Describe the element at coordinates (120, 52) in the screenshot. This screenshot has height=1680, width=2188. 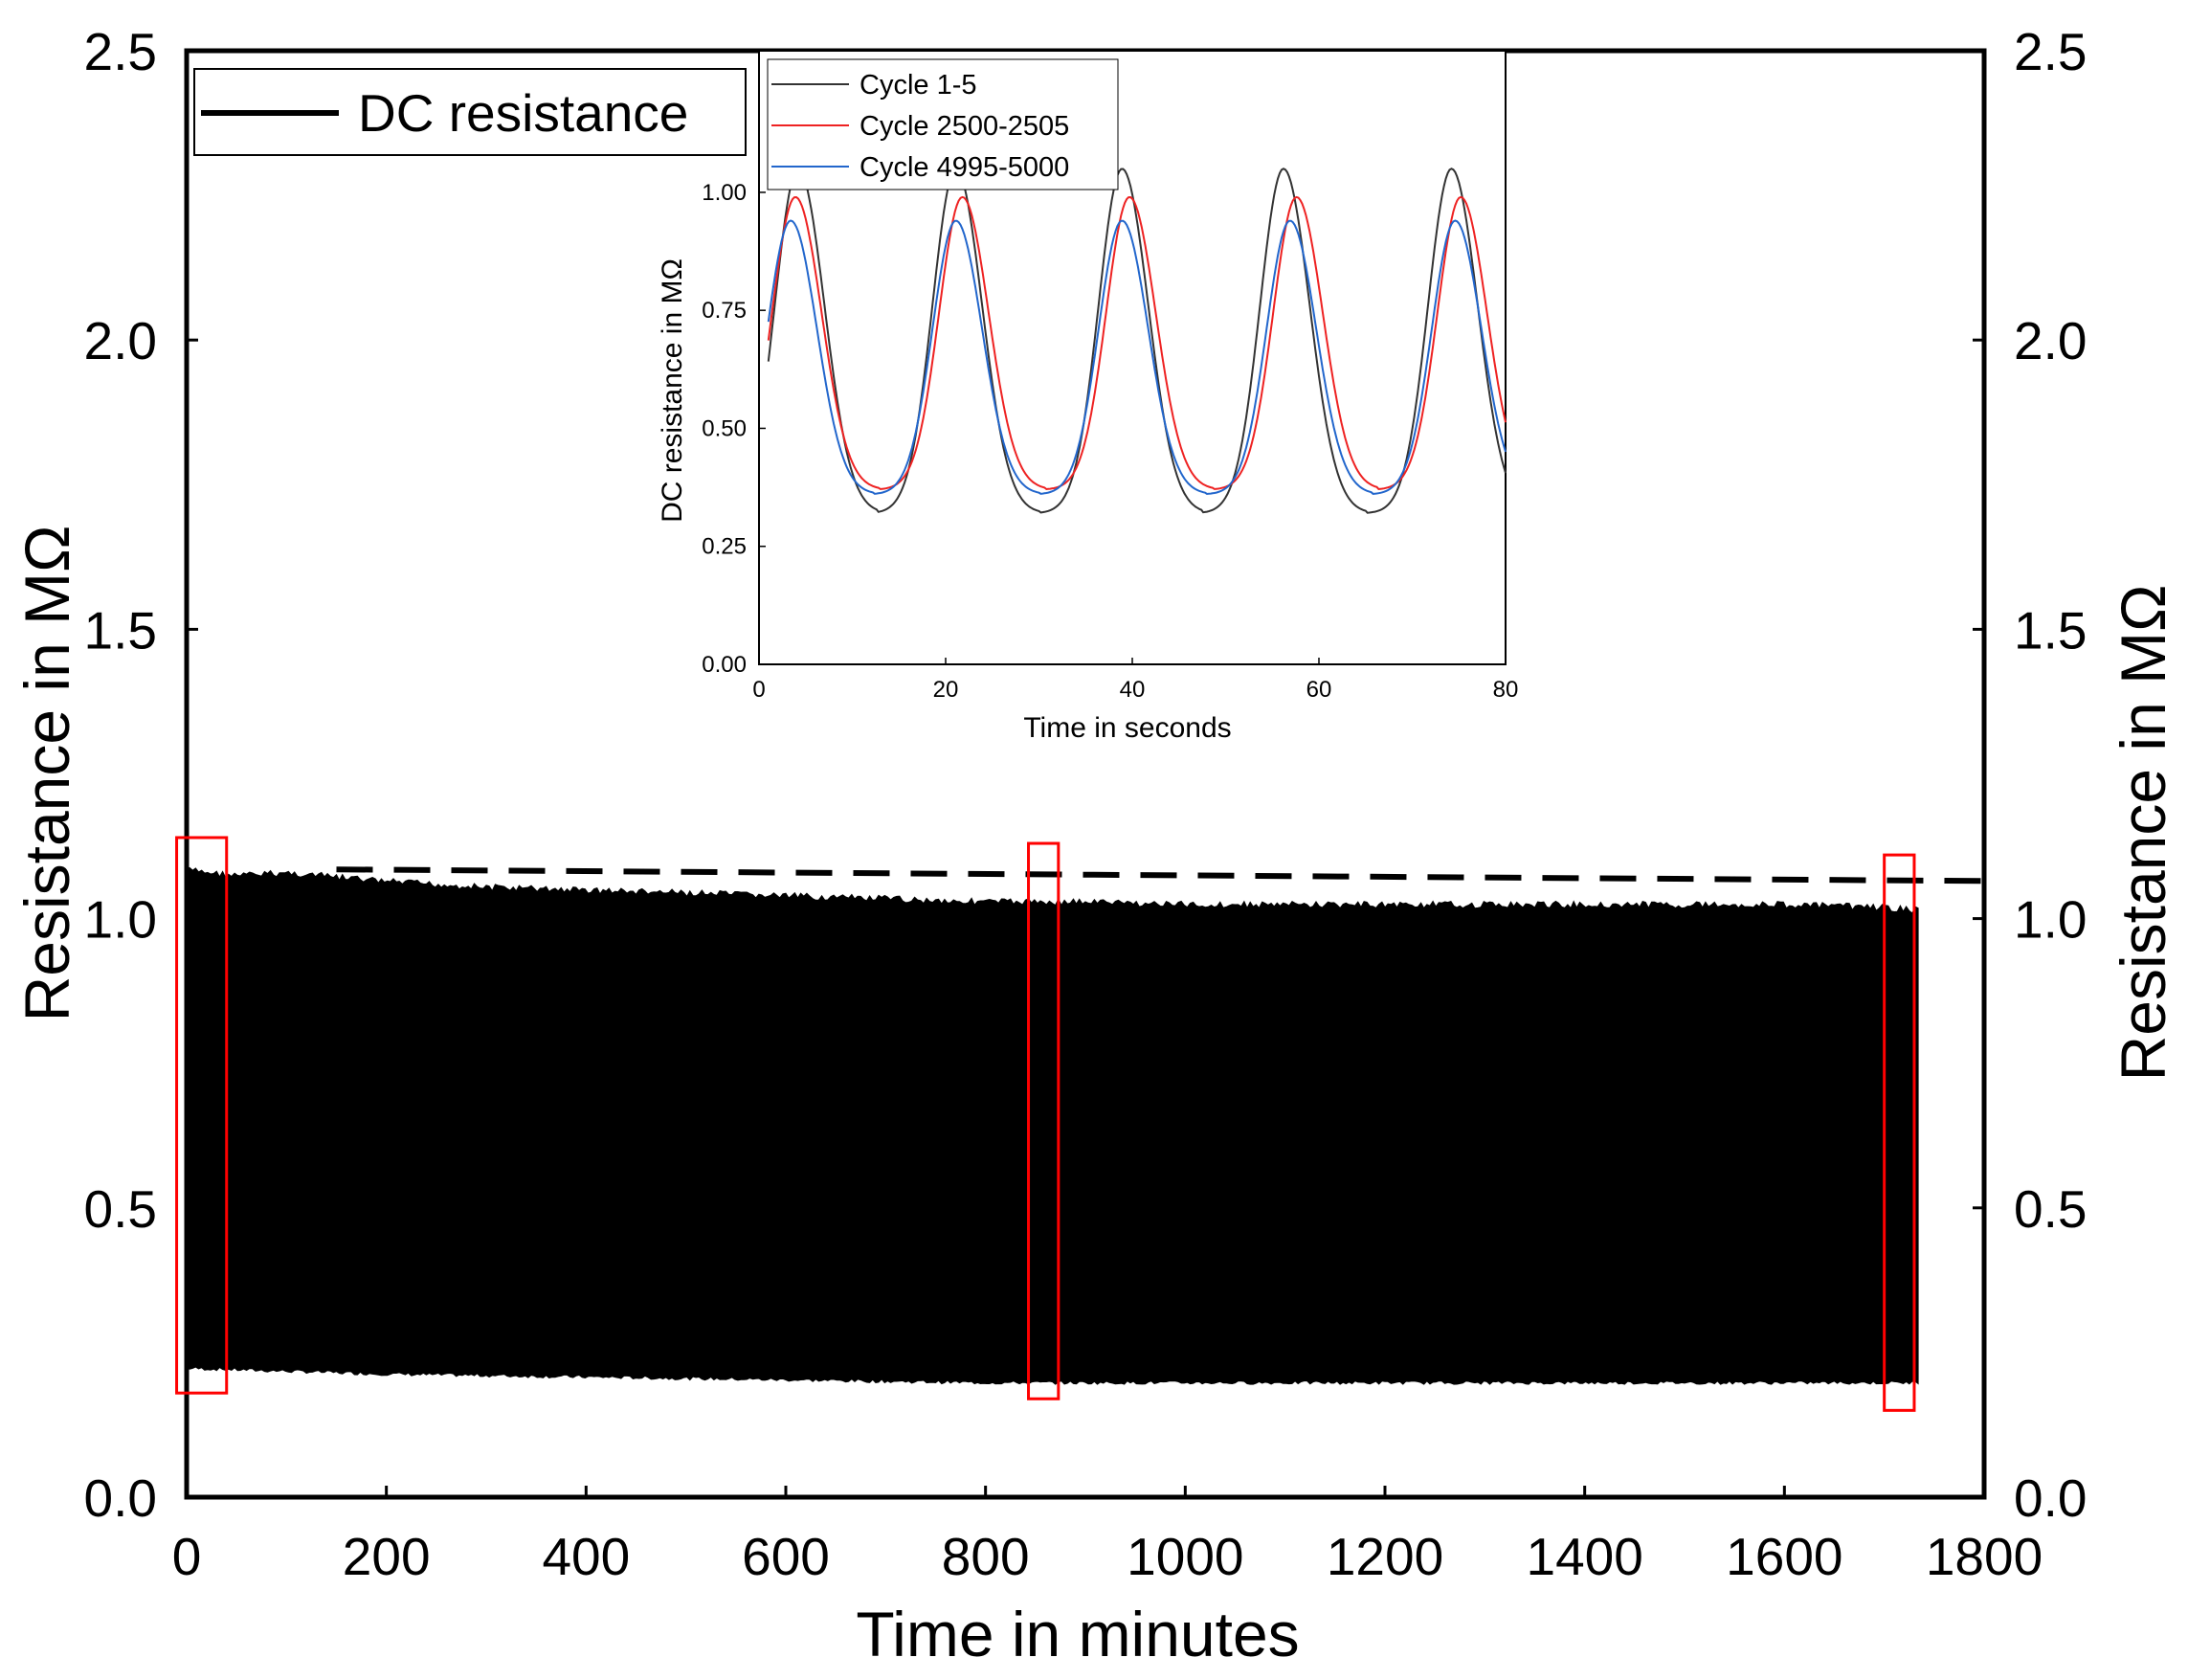
I see `main-y-tick-label-left: 2.5` at that location.